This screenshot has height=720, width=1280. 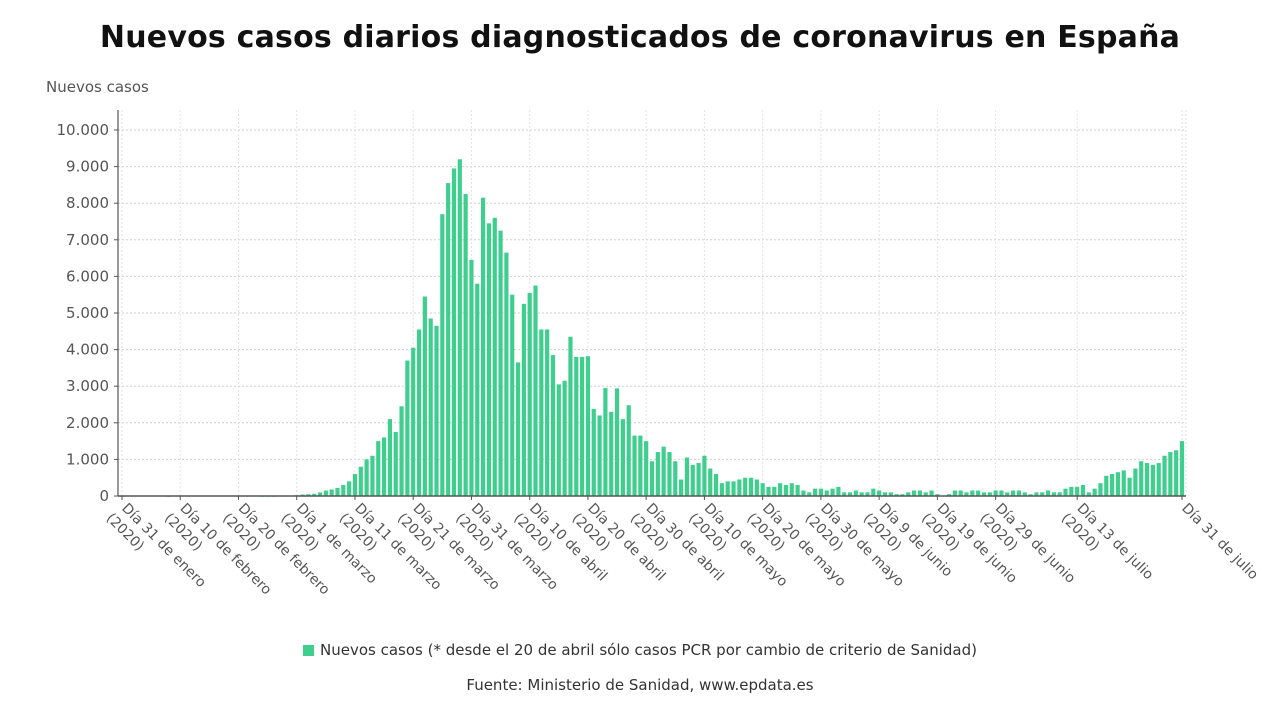 What do you see at coordinates (87, 203) in the screenshot?
I see `y-tick-label: 8.000` at bounding box center [87, 203].